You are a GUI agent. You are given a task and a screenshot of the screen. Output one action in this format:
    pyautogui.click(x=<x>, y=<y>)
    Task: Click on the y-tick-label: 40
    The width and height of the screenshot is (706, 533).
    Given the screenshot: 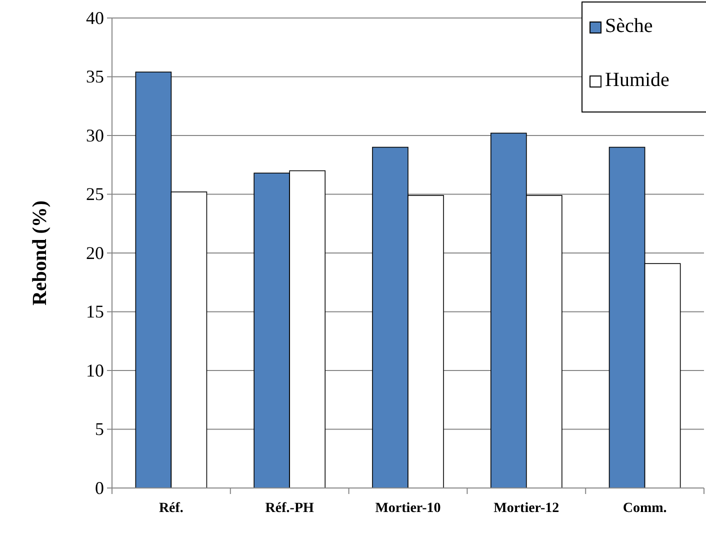 What is the action you would take?
    pyautogui.click(x=95, y=18)
    